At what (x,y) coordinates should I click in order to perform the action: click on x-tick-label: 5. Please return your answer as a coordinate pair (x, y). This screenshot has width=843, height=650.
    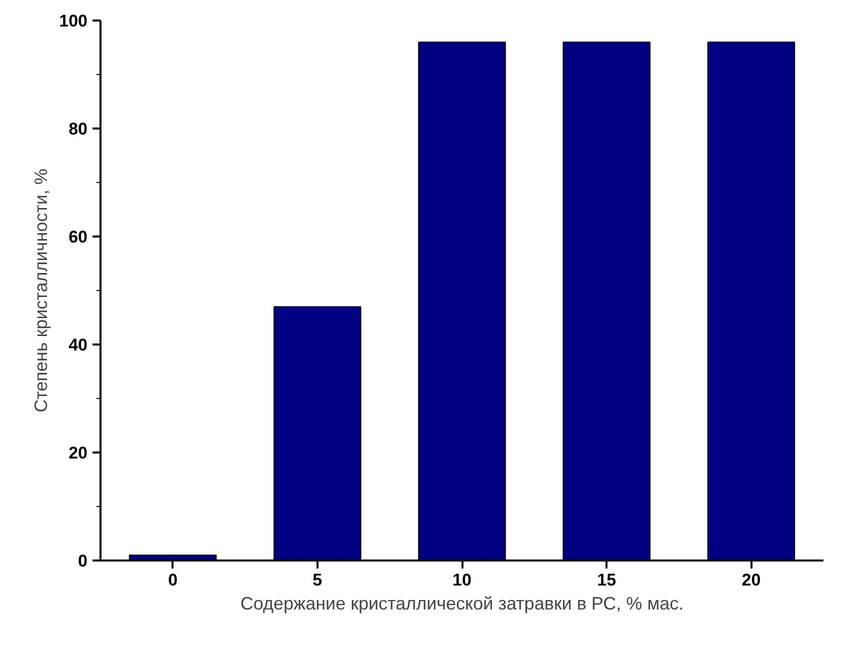
    Looking at the image, I should click on (317, 580).